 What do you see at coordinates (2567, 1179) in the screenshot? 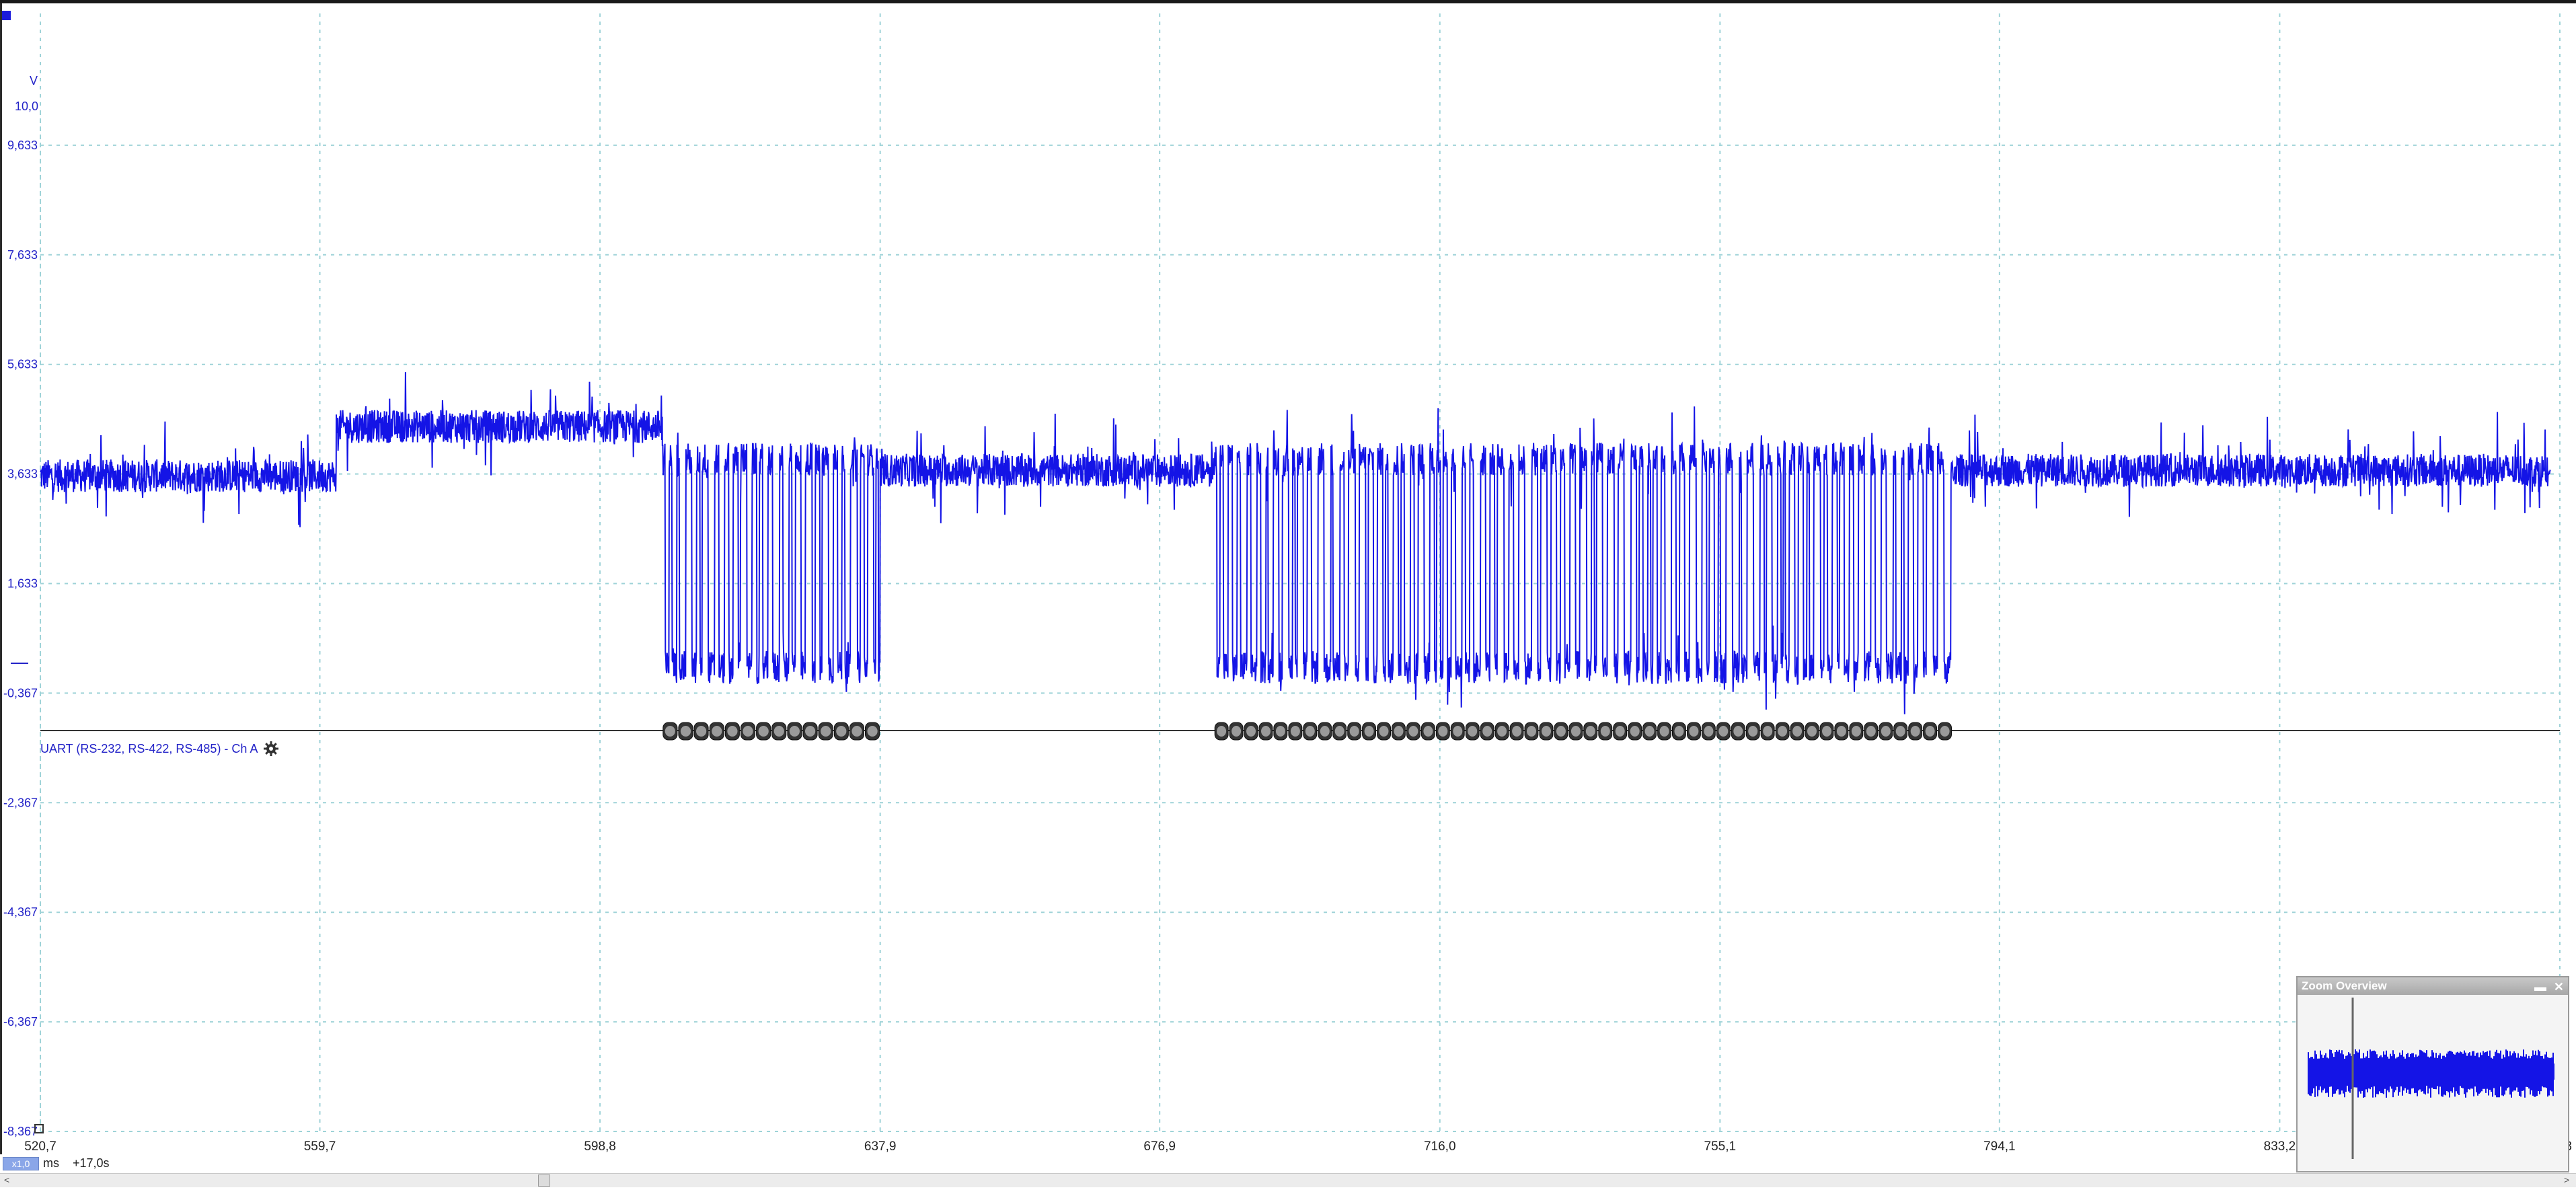
I see `scroll-right-arrow-icon: >` at bounding box center [2567, 1179].